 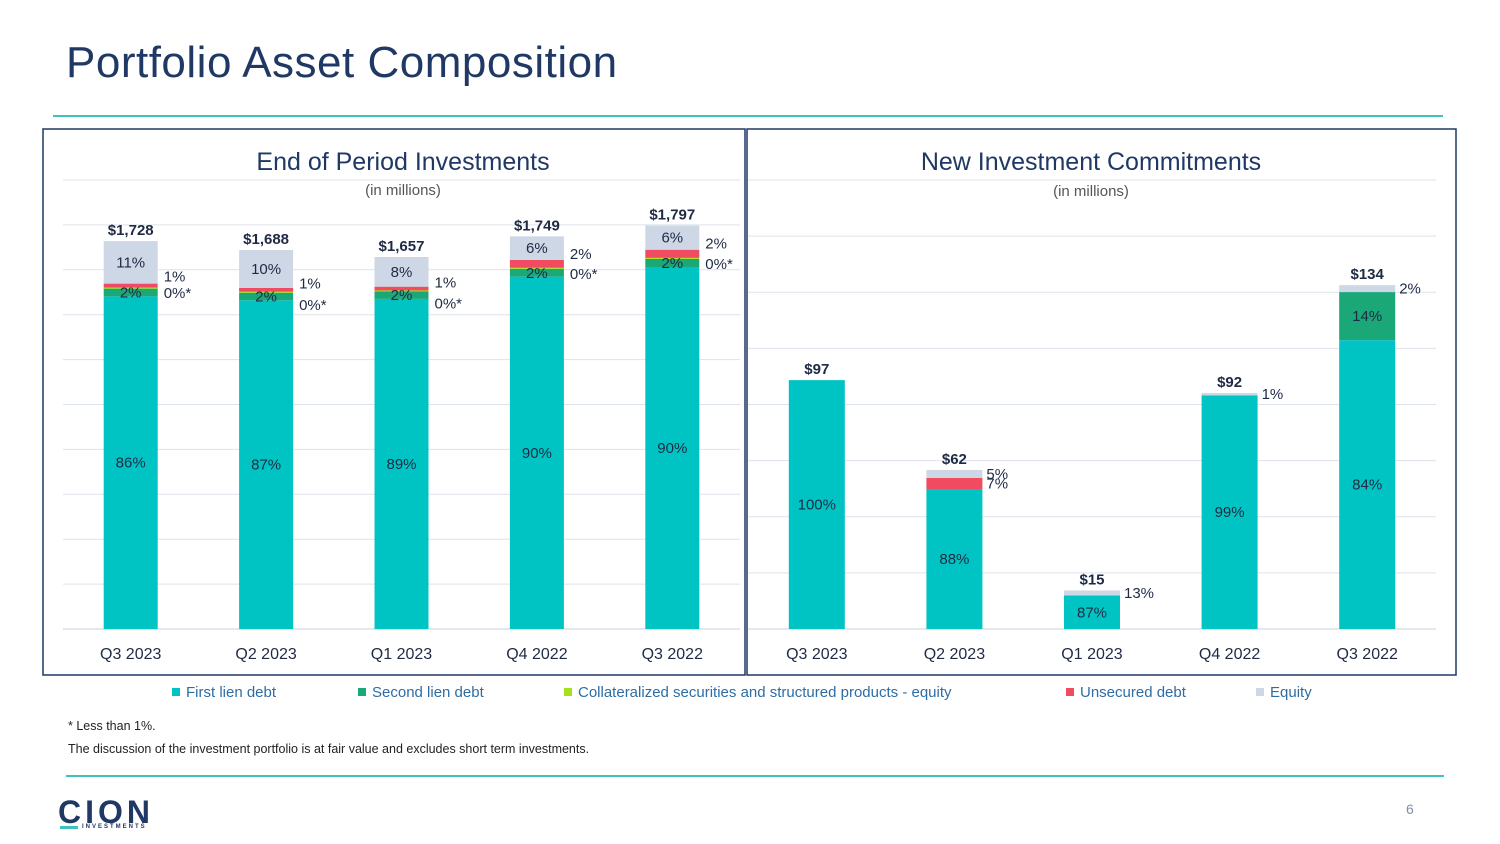 I want to click on legend-swatch-clo-equity, so click(x=568, y=692).